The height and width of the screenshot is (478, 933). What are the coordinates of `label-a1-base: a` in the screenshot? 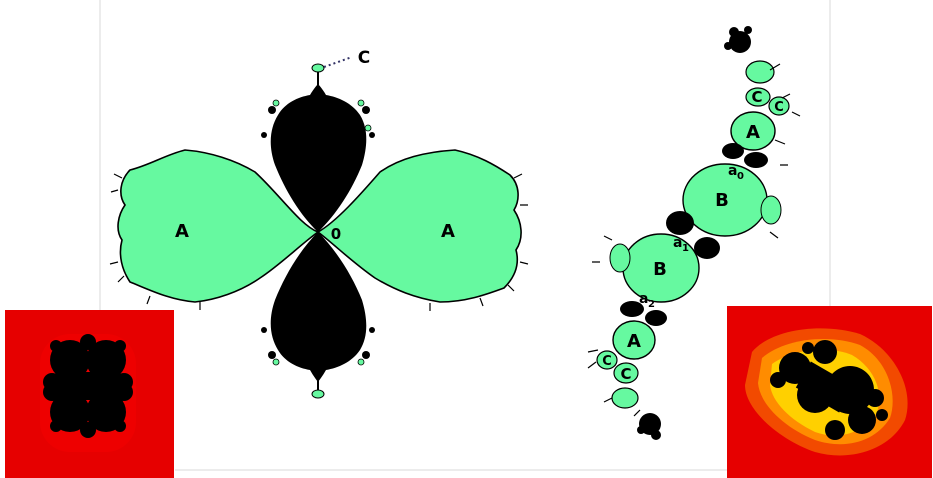 It's located at (677, 243).